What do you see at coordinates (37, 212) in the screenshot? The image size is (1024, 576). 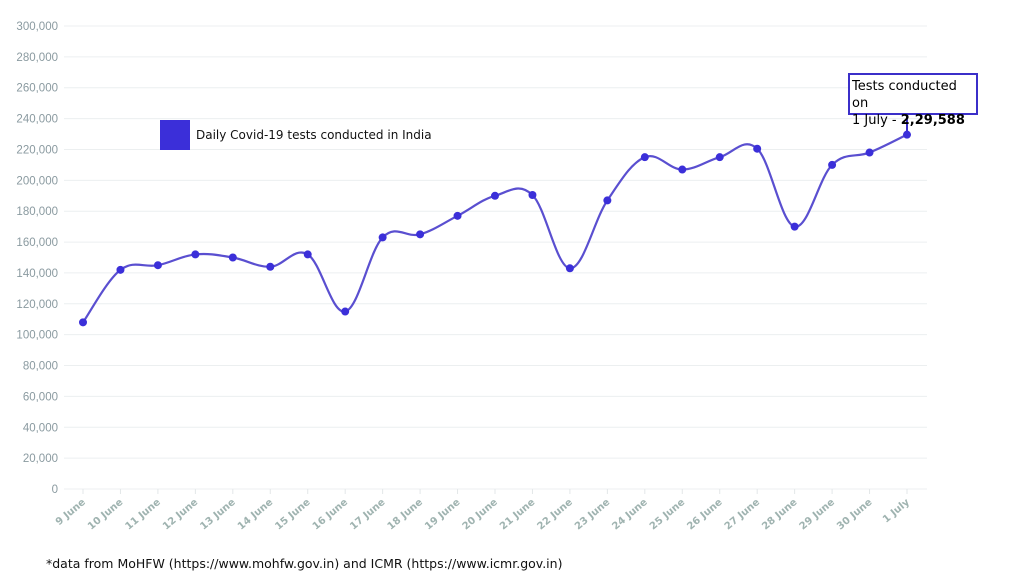 I see `y-tick-label: 180,000` at bounding box center [37, 212].